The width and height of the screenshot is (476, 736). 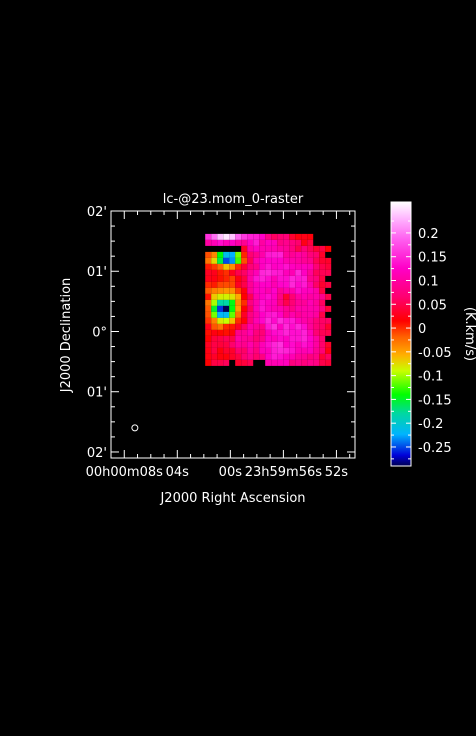 I want to click on x-tick-label: 04s, so click(x=178, y=472).